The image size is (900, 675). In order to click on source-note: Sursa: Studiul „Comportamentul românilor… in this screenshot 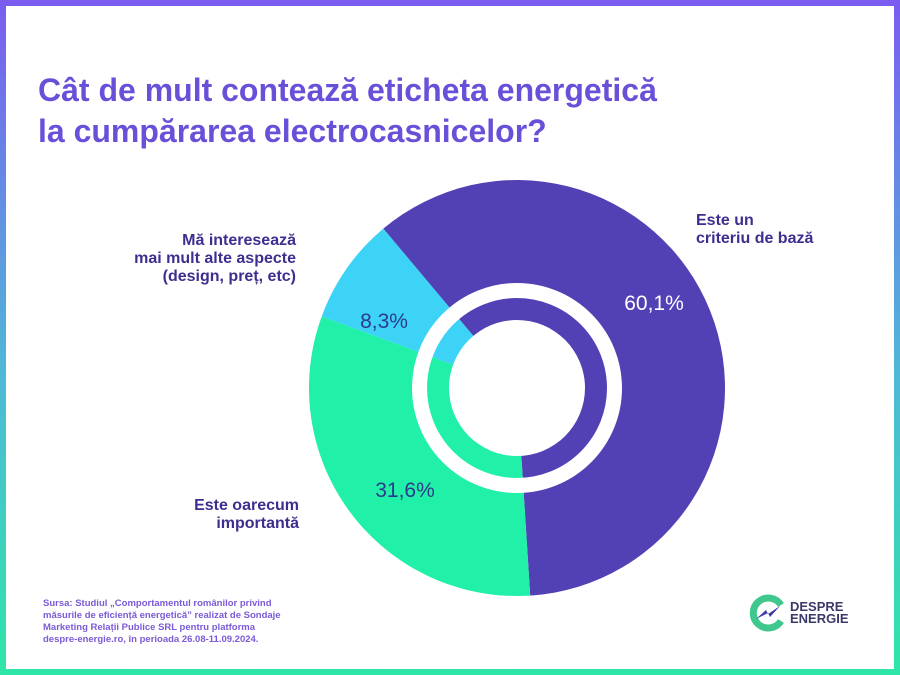, I will do `click(183, 622)`.